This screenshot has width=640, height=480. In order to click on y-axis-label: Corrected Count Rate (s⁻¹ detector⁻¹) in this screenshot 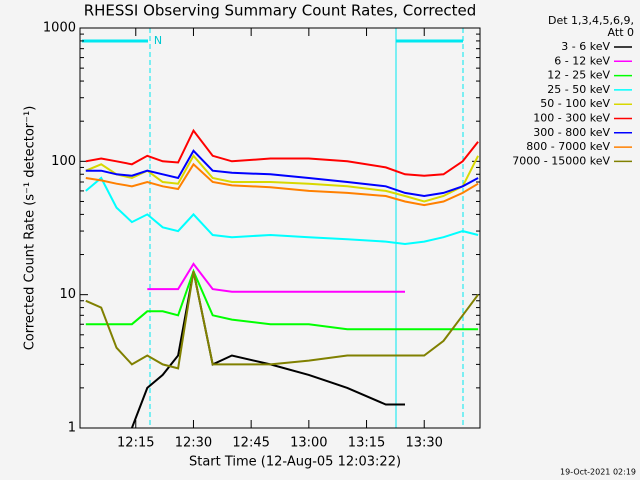, I will do `click(30, 228)`.